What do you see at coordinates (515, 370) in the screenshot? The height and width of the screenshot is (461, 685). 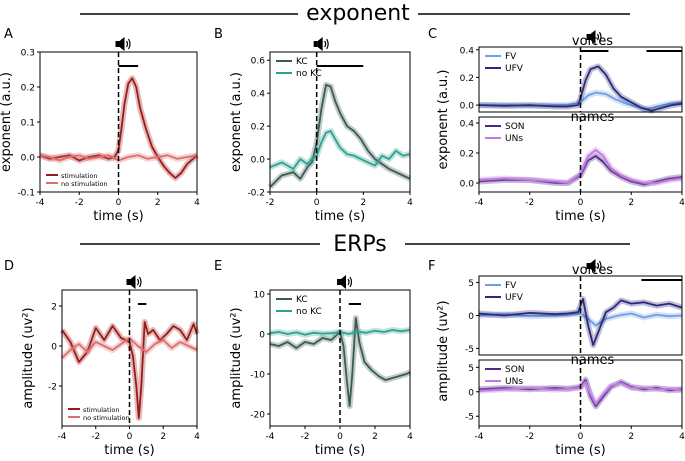 I see `legend-label-F-1-0: SON` at bounding box center [515, 370].